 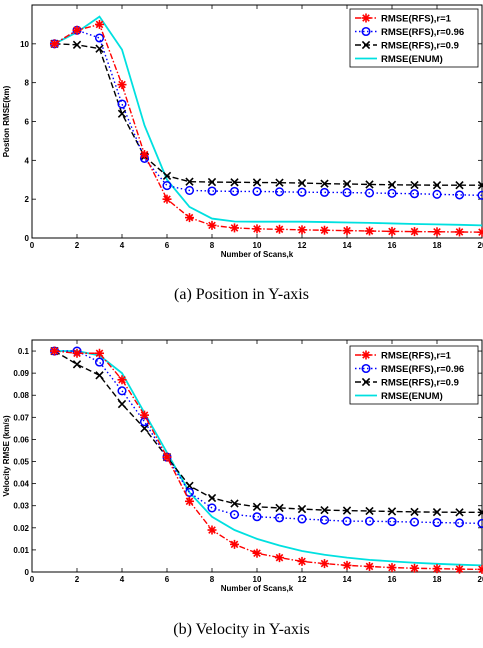 I want to click on y-tick-label: 0.02, so click(x=21, y=528).